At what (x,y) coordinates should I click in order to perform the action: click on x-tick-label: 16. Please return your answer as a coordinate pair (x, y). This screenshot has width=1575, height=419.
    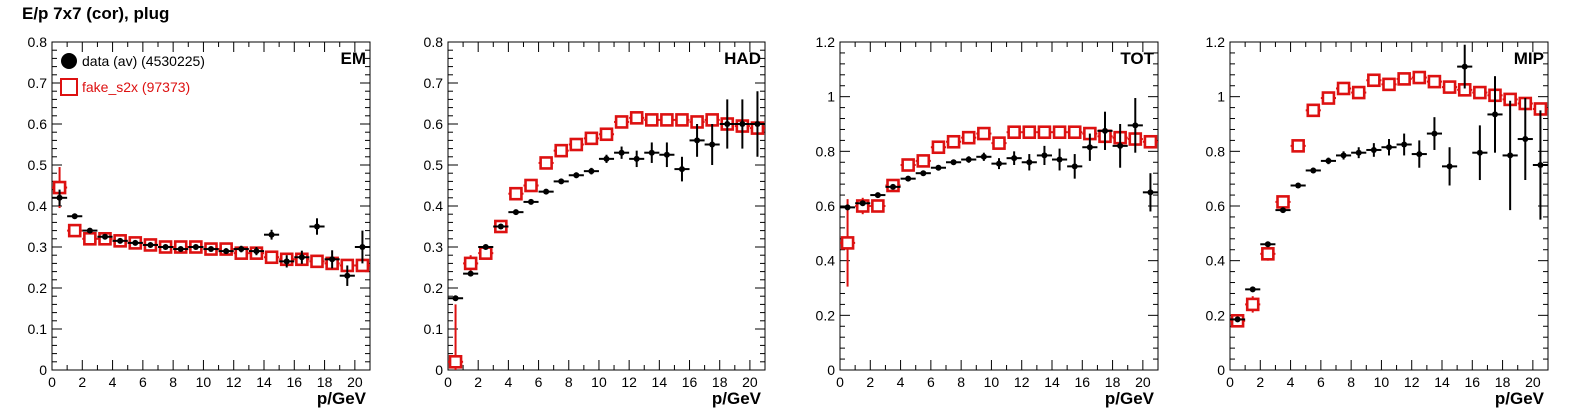
    Looking at the image, I should click on (1472, 382).